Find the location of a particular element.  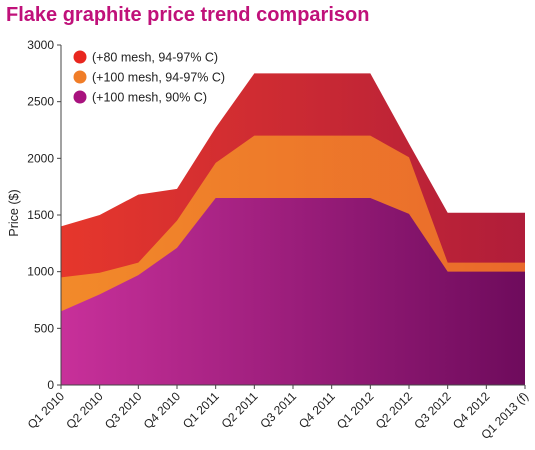

y-tick-label: 500 is located at coordinates (44, 328).